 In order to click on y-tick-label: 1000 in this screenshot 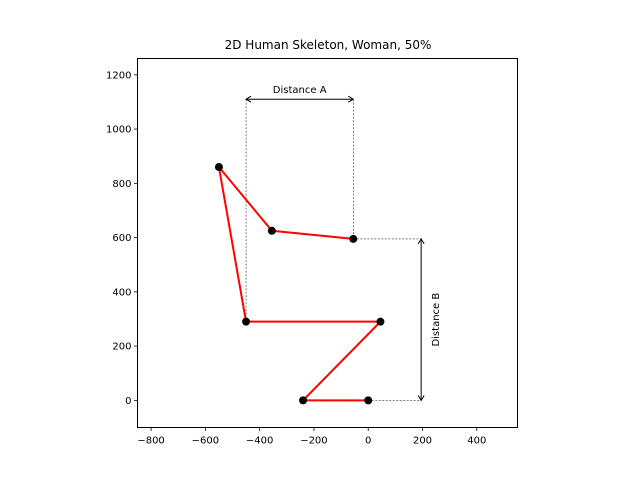, I will do `click(118, 130)`.